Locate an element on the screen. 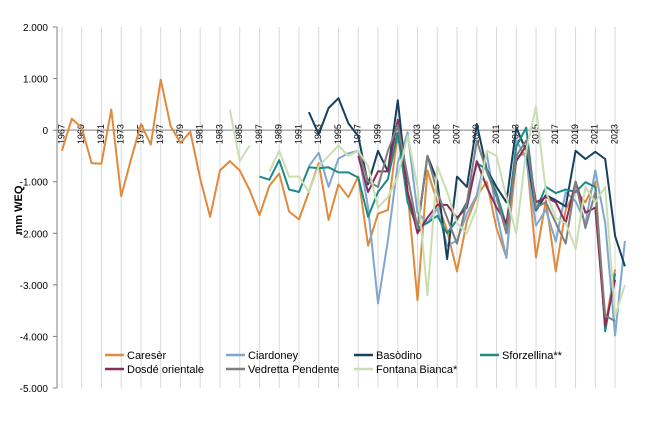  x-tick-label-14: 1995 is located at coordinates (338, 134).